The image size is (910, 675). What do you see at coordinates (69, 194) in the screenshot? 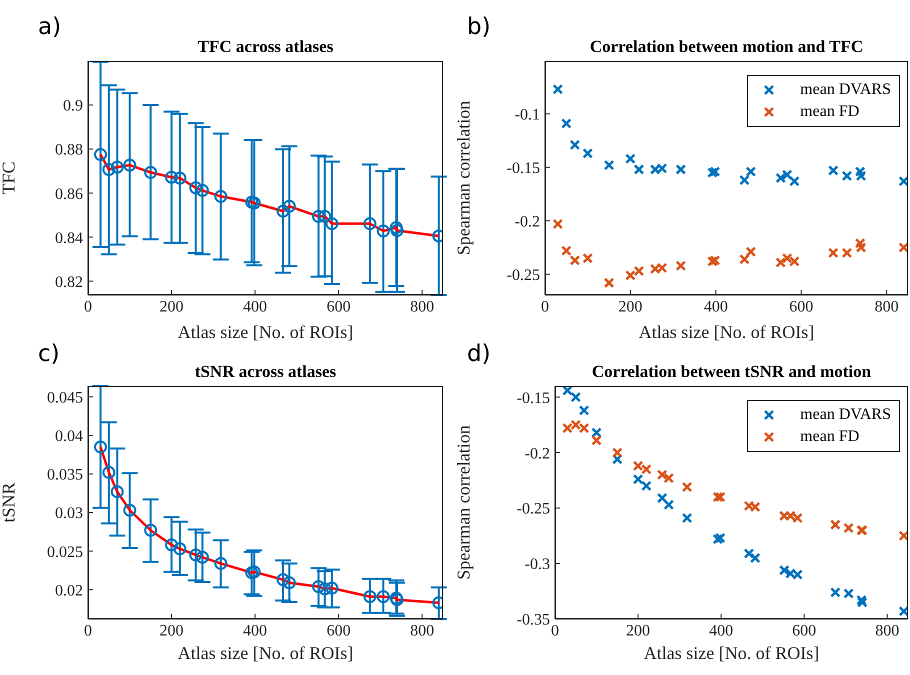
I see `y-tick-label: 0.86` at bounding box center [69, 194].